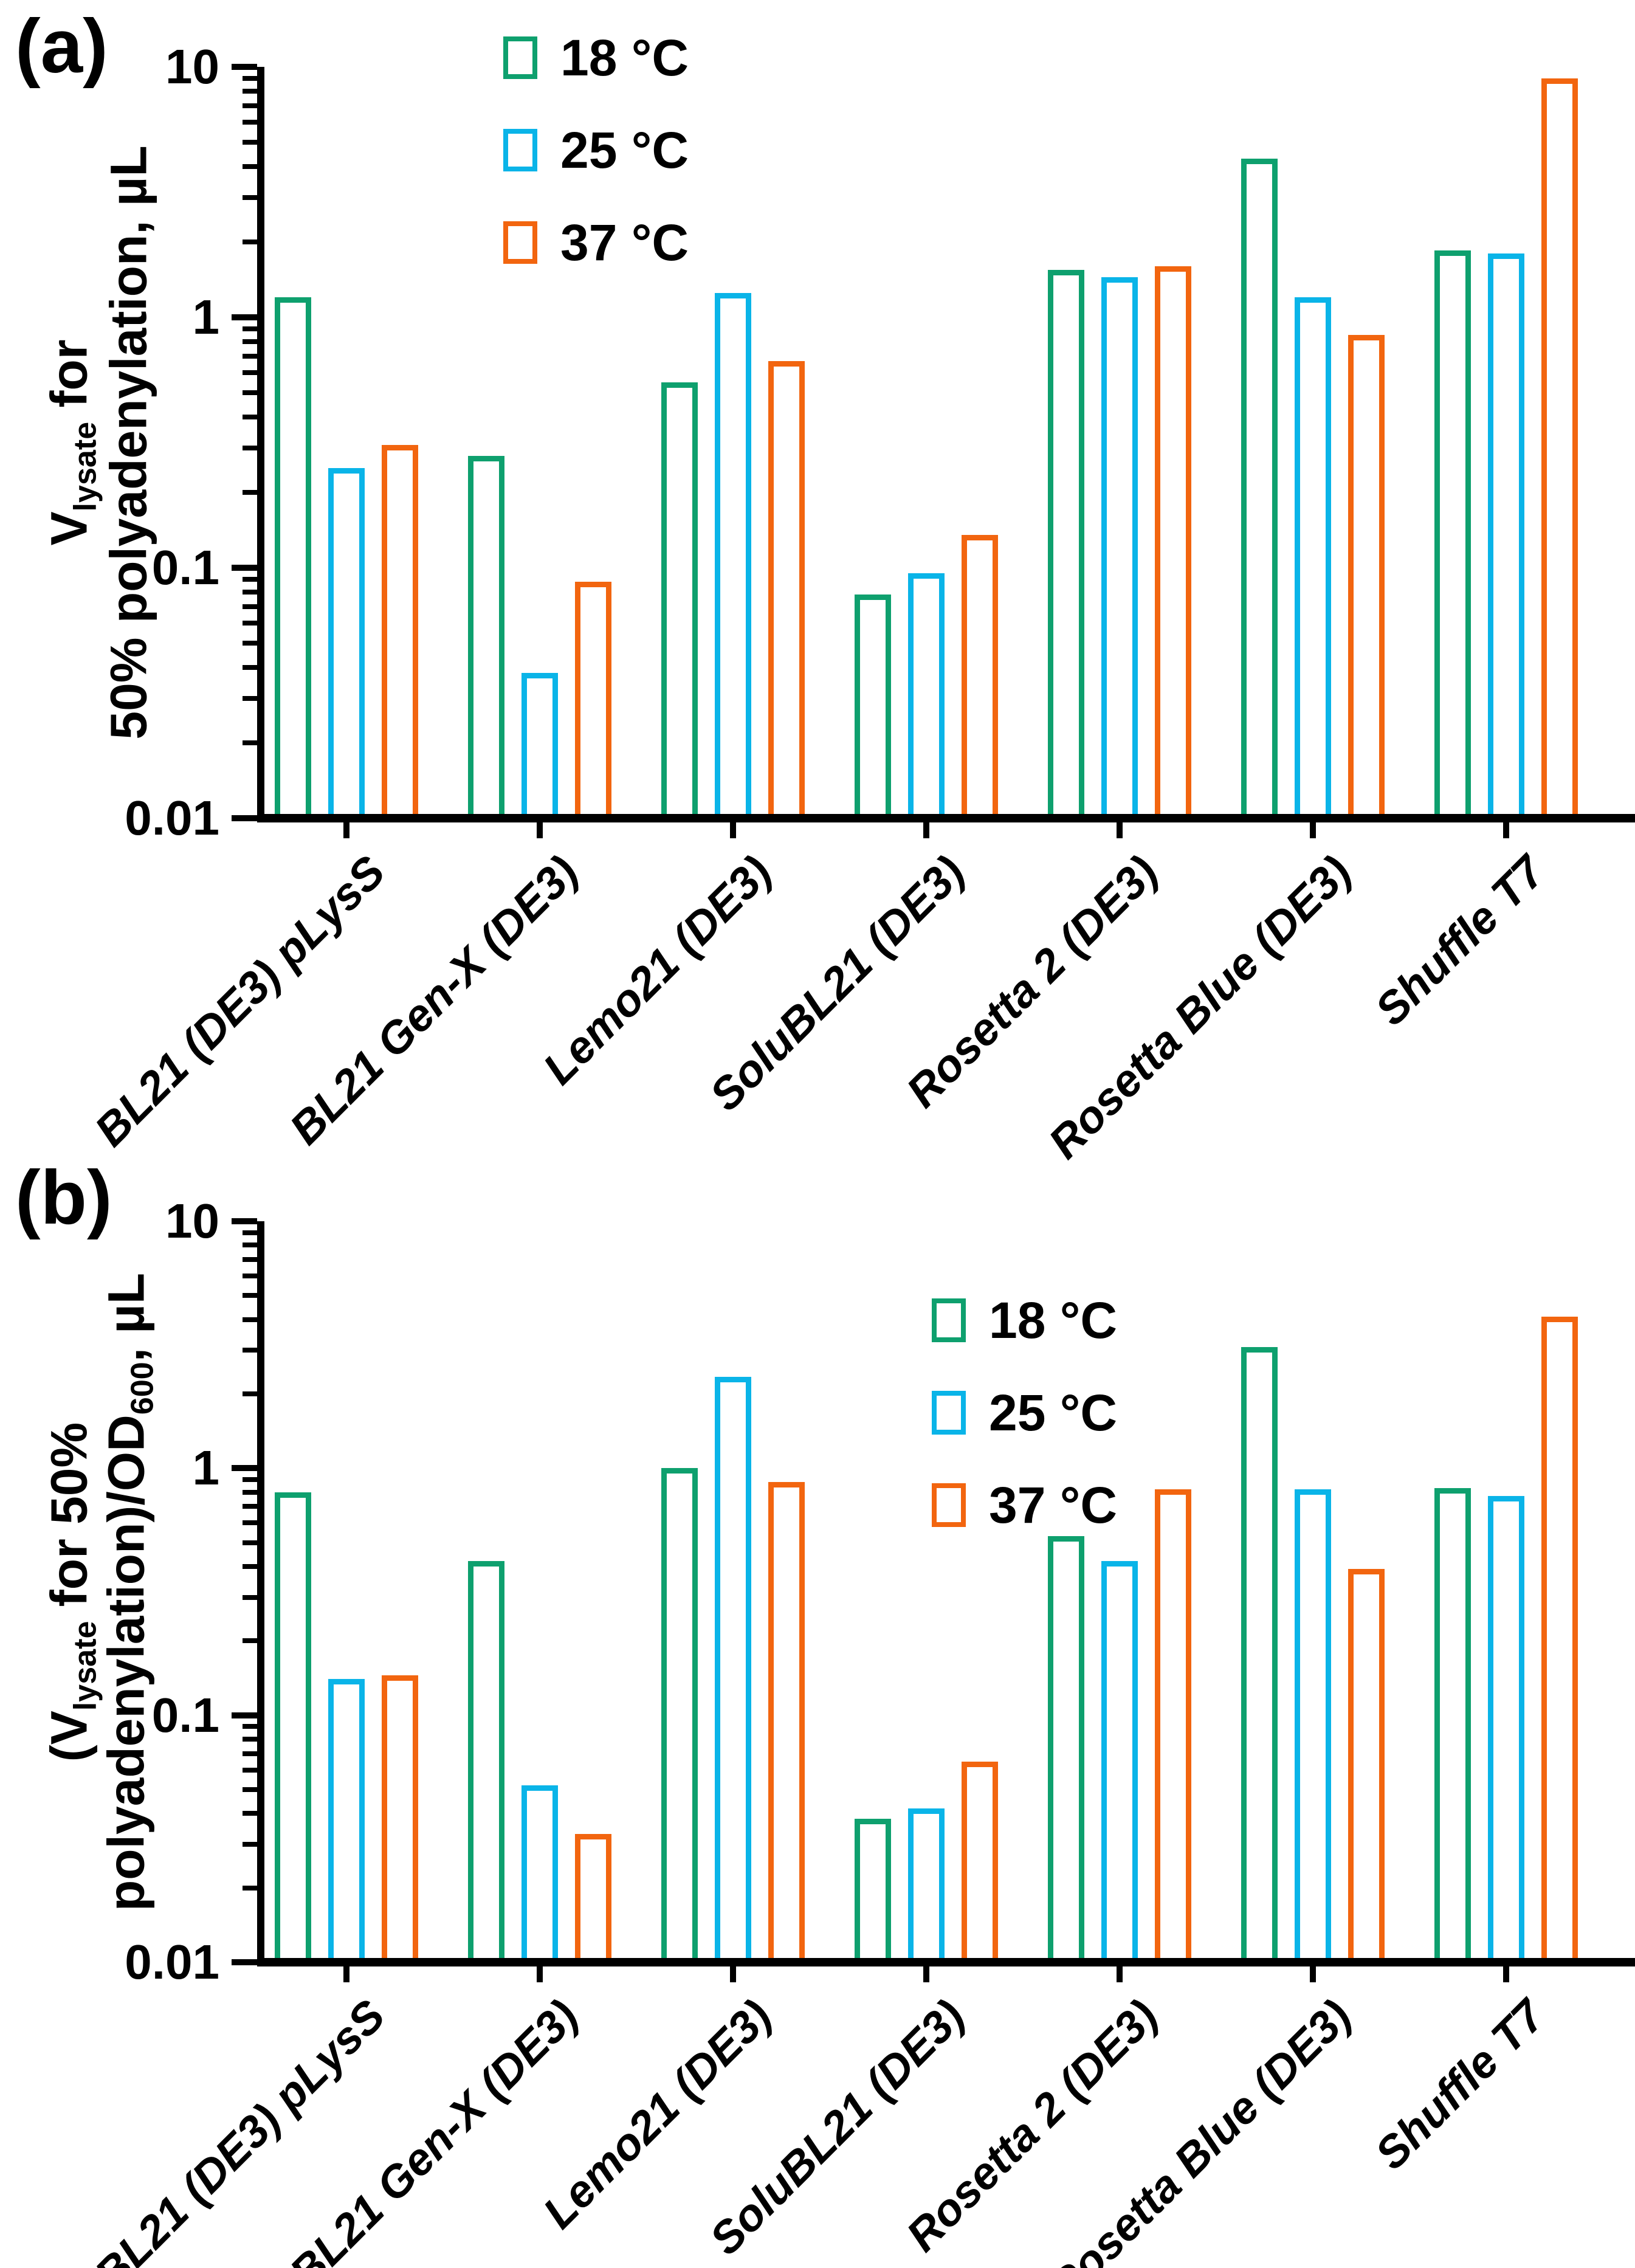 Image resolution: width=1635 pixels, height=2268 pixels. Describe the element at coordinates (520, 58) in the screenshot. I see `legend-swatch-18c` at that location.